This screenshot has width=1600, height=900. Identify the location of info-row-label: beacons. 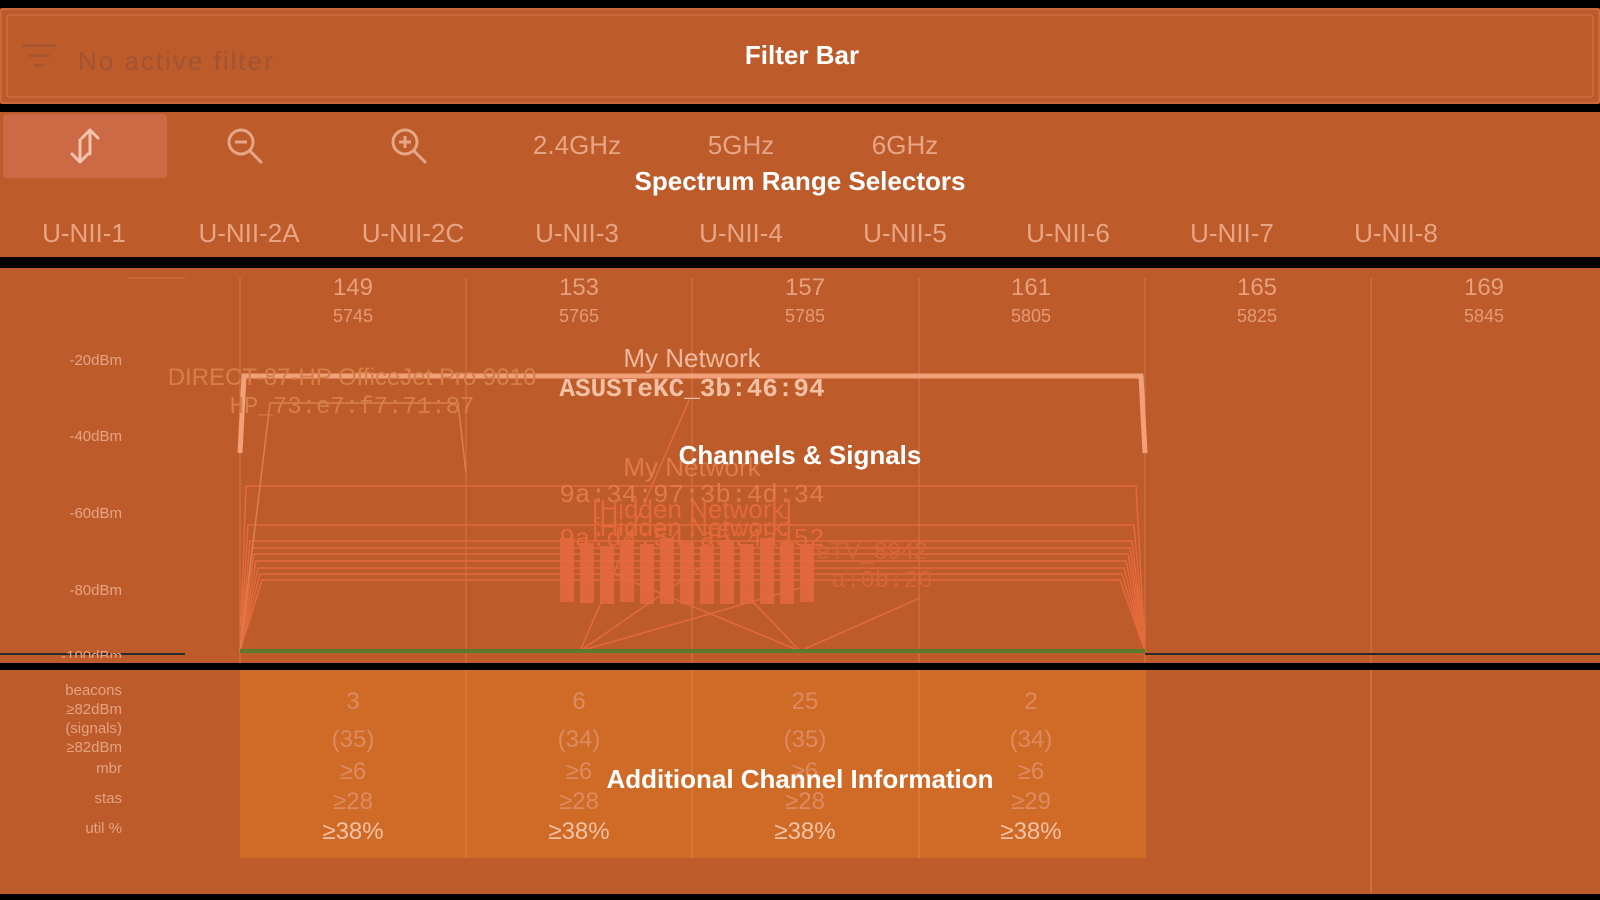
(93, 690).